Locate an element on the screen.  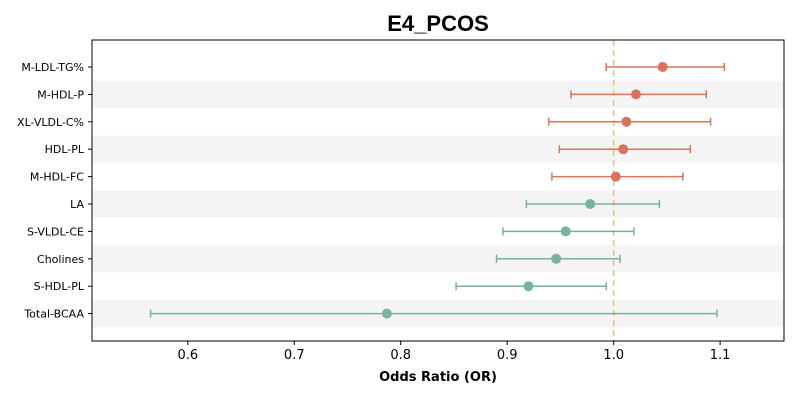
y-tick-label: Cholines is located at coordinates (60, 259).